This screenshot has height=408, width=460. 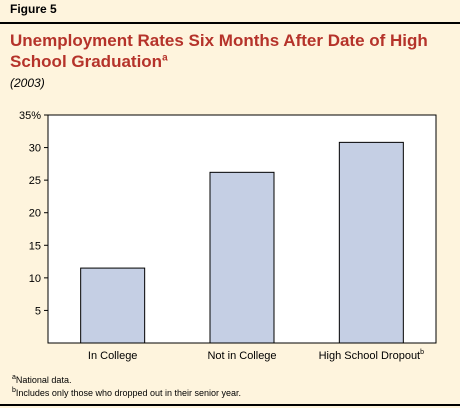 I want to click on x-tick-label: In College, so click(x=113, y=356).